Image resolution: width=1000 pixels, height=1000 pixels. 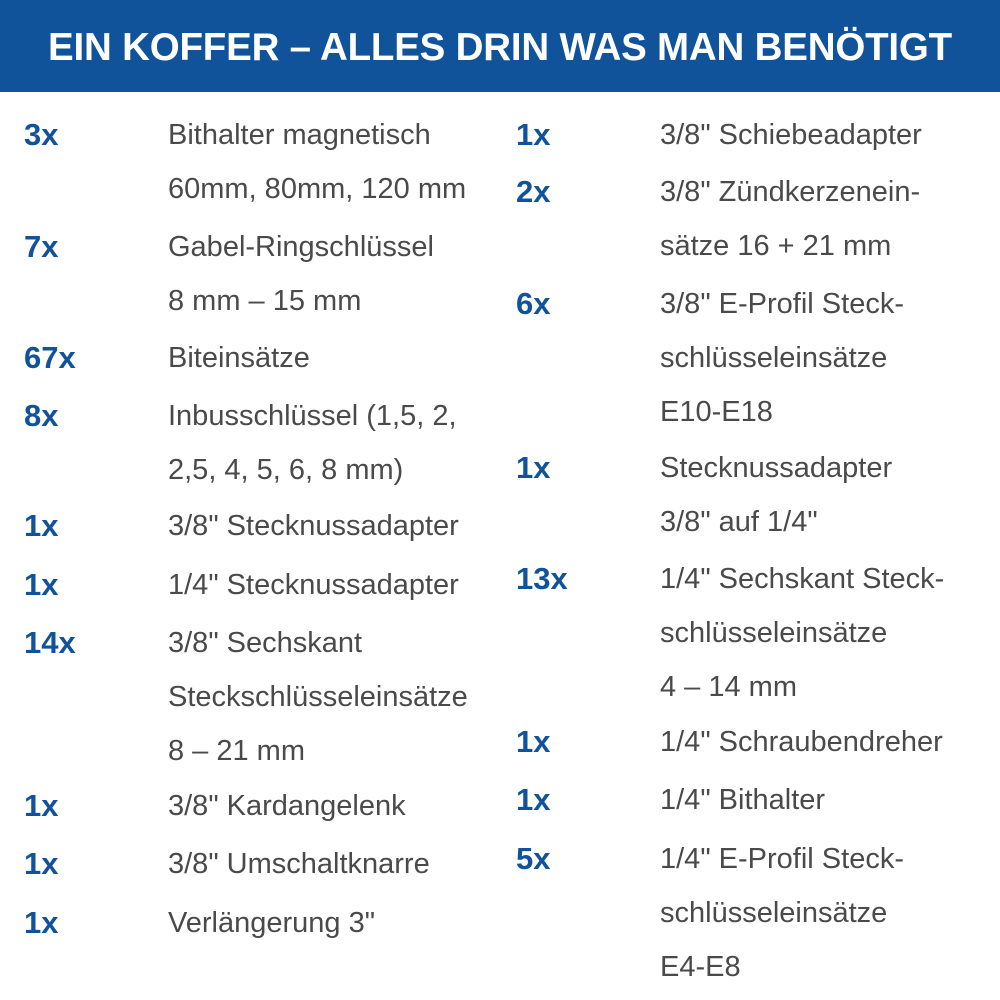 I want to click on item-description-line: 1/4" Stecknussadapter, so click(x=313, y=585).